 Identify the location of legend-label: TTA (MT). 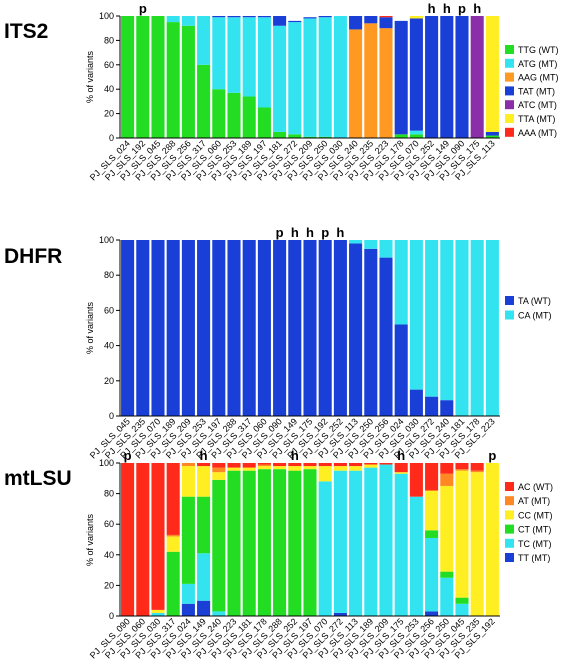
(536, 119).